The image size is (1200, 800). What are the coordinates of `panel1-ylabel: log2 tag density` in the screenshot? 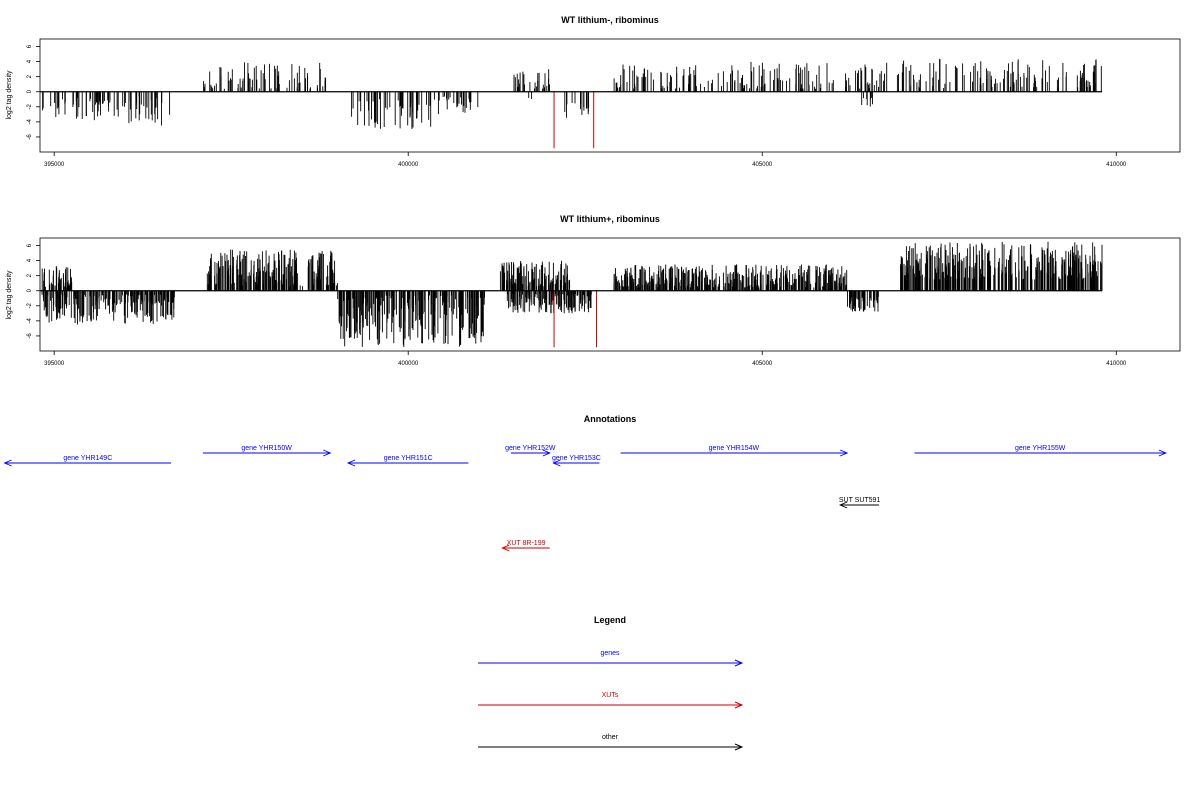 It's located at (9, 95).